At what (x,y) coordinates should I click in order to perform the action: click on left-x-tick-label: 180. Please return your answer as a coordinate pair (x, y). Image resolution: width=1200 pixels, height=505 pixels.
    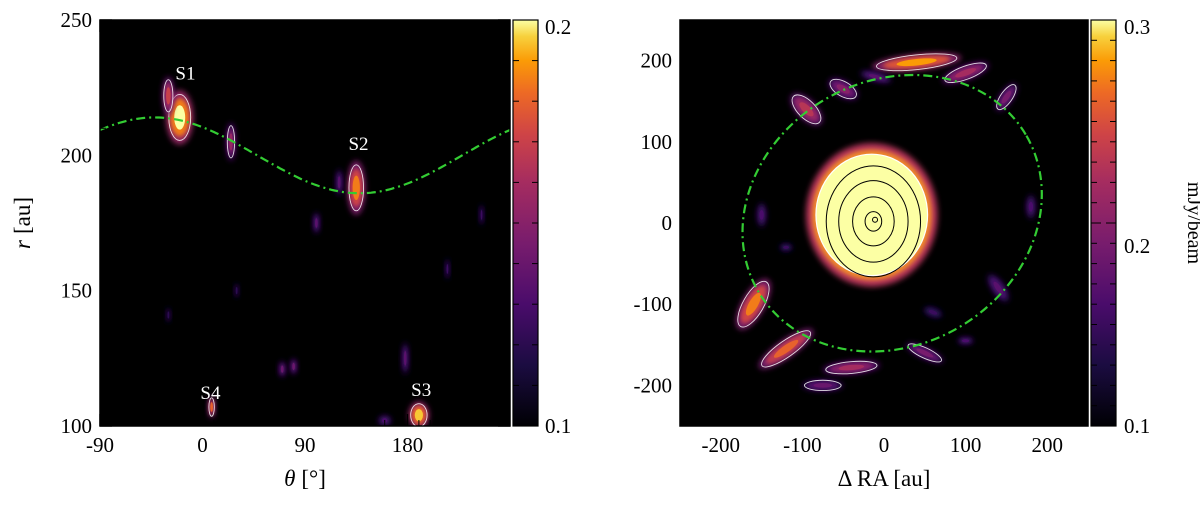
    Looking at the image, I should click on (408, 445).